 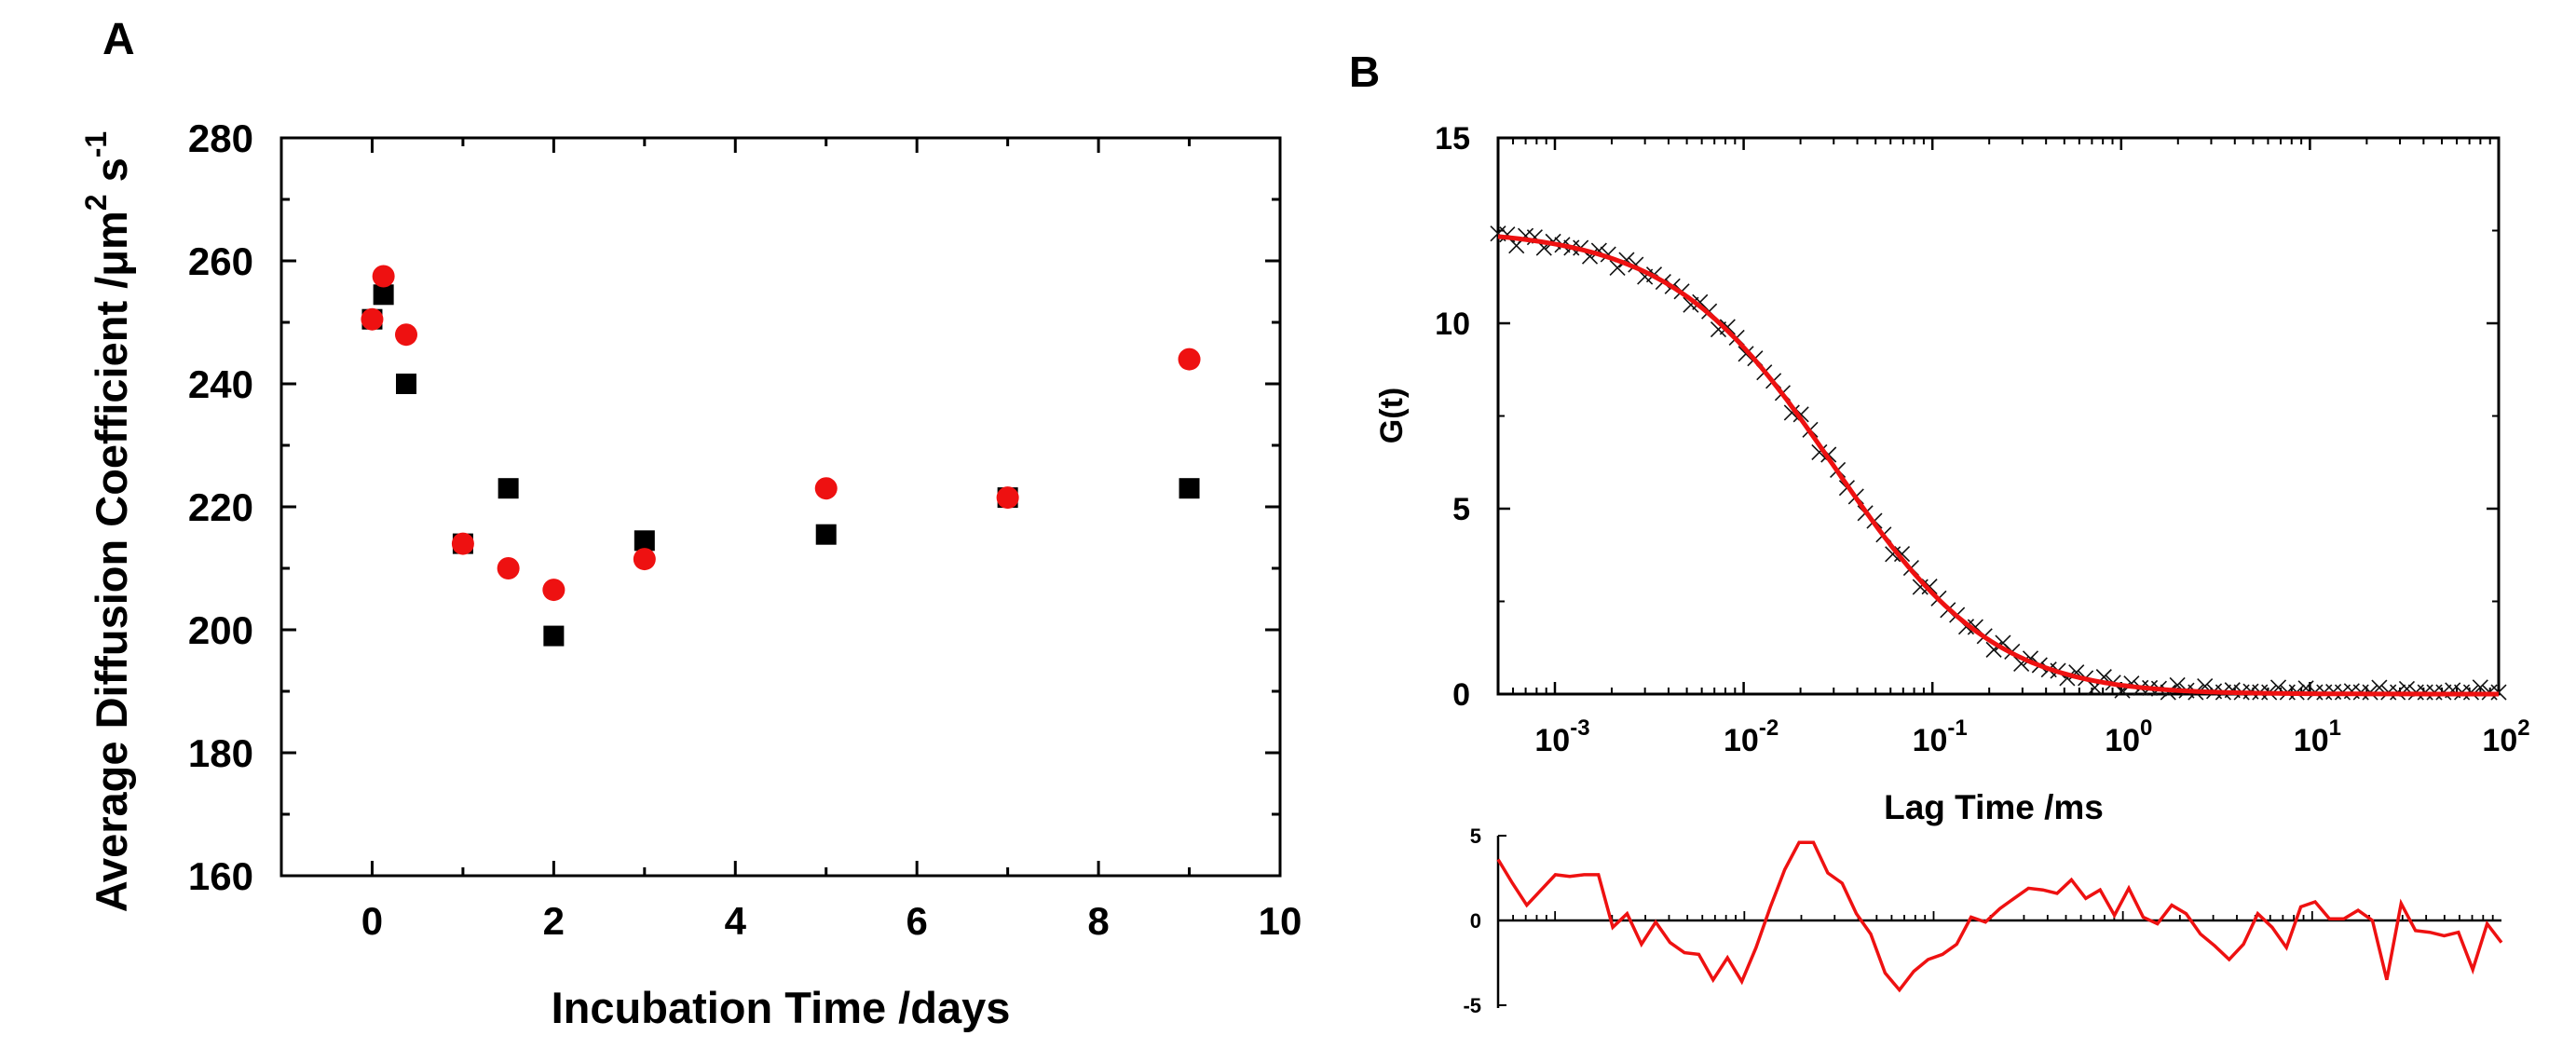 What do you see at coordinates (1751, 736) in the screenshot?
I see `b-x-tick-label: 10⁻²` at bounding box center [1751, 736].